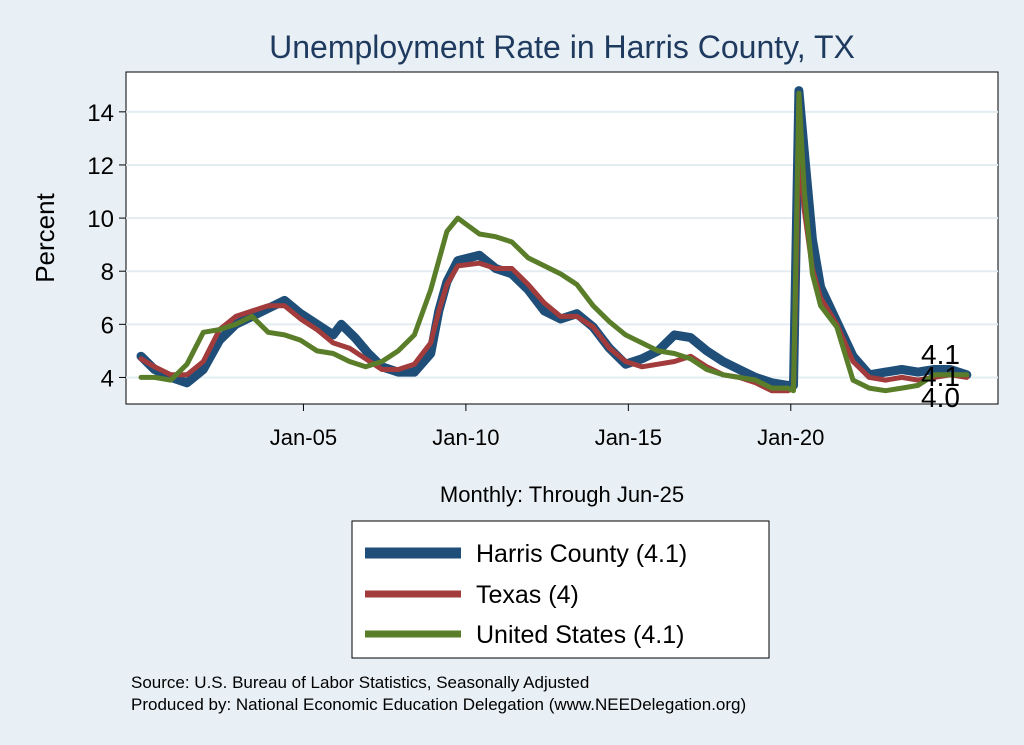 Image resolution: width=1024 pixels, height=745 pixels. What do you see at coordinates (100, 219) in the screenshot?
I see `y-tick-label: 10` at bounding box center [100, 219].